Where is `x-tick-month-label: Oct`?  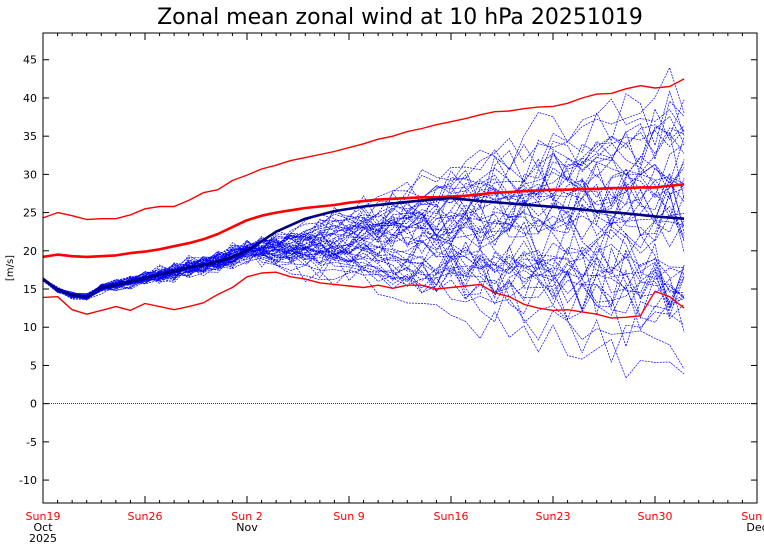
x-tick-month-label: Oct is located at coordinates (43, 527).